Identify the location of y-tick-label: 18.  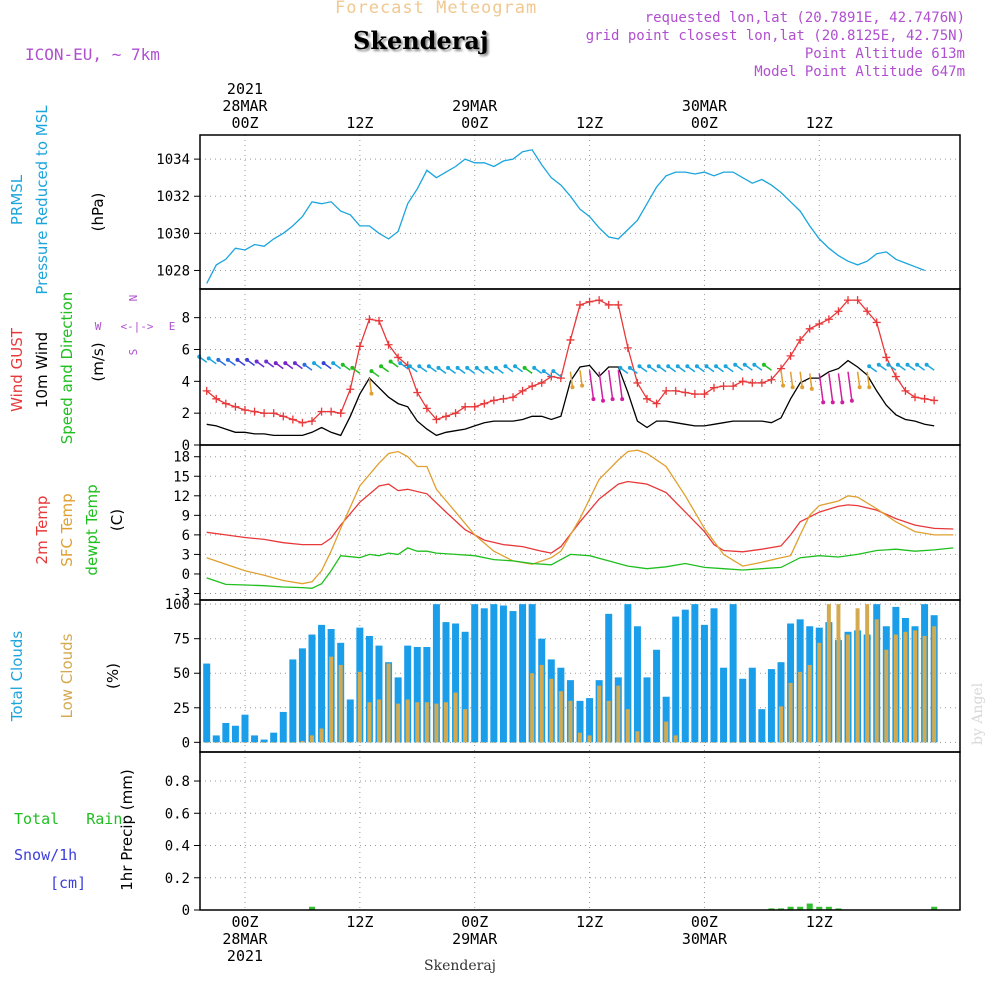
(181, 458).